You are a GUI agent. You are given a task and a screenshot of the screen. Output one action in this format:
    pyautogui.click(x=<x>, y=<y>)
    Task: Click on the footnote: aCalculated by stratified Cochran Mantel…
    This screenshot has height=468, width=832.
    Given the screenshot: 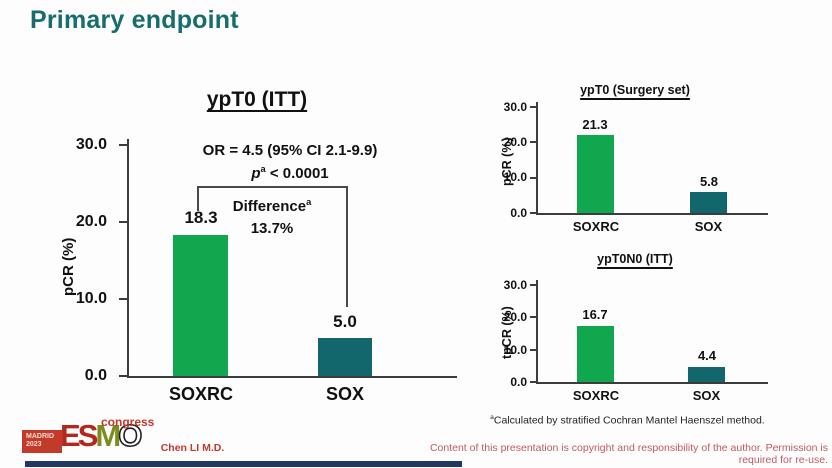 What is the action you would take?
    pyautogui.click(x=627, y=420)
    